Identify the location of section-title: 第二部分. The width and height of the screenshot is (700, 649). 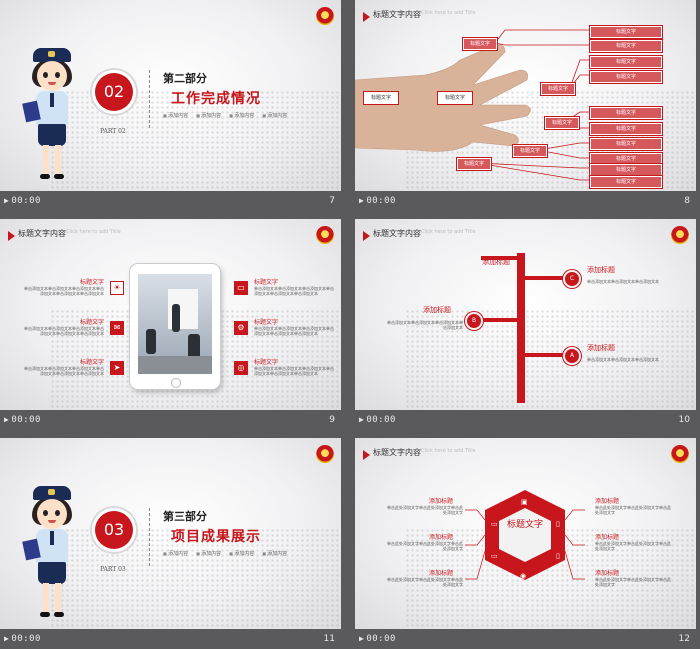
(185, 78).